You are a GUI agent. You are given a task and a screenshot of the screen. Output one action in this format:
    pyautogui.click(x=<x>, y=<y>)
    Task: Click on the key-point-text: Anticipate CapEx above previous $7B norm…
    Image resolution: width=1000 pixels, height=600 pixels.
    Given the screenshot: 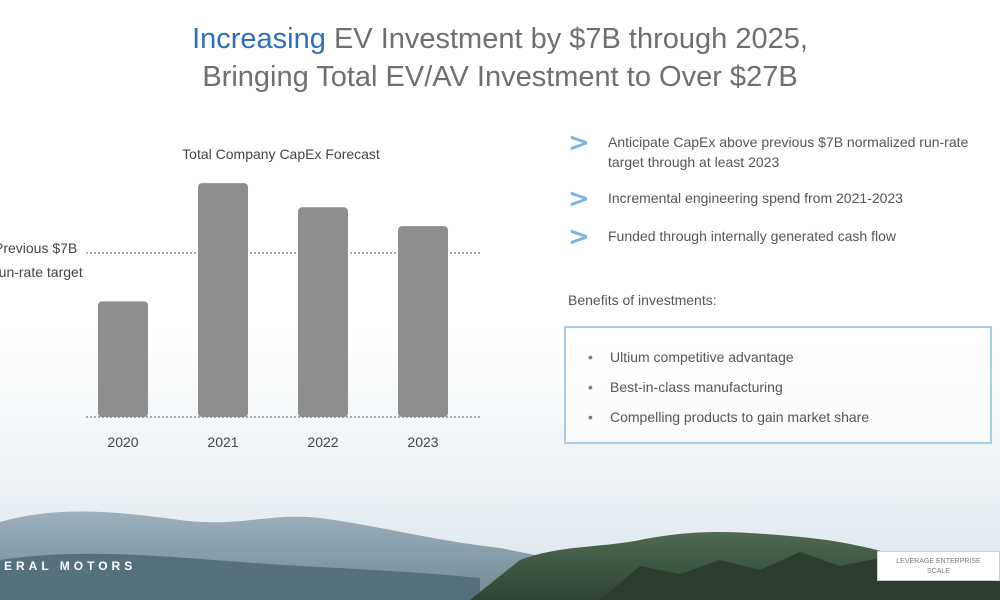 What is the action you would take?
    pyautogui.click(x=788, y=152)
    